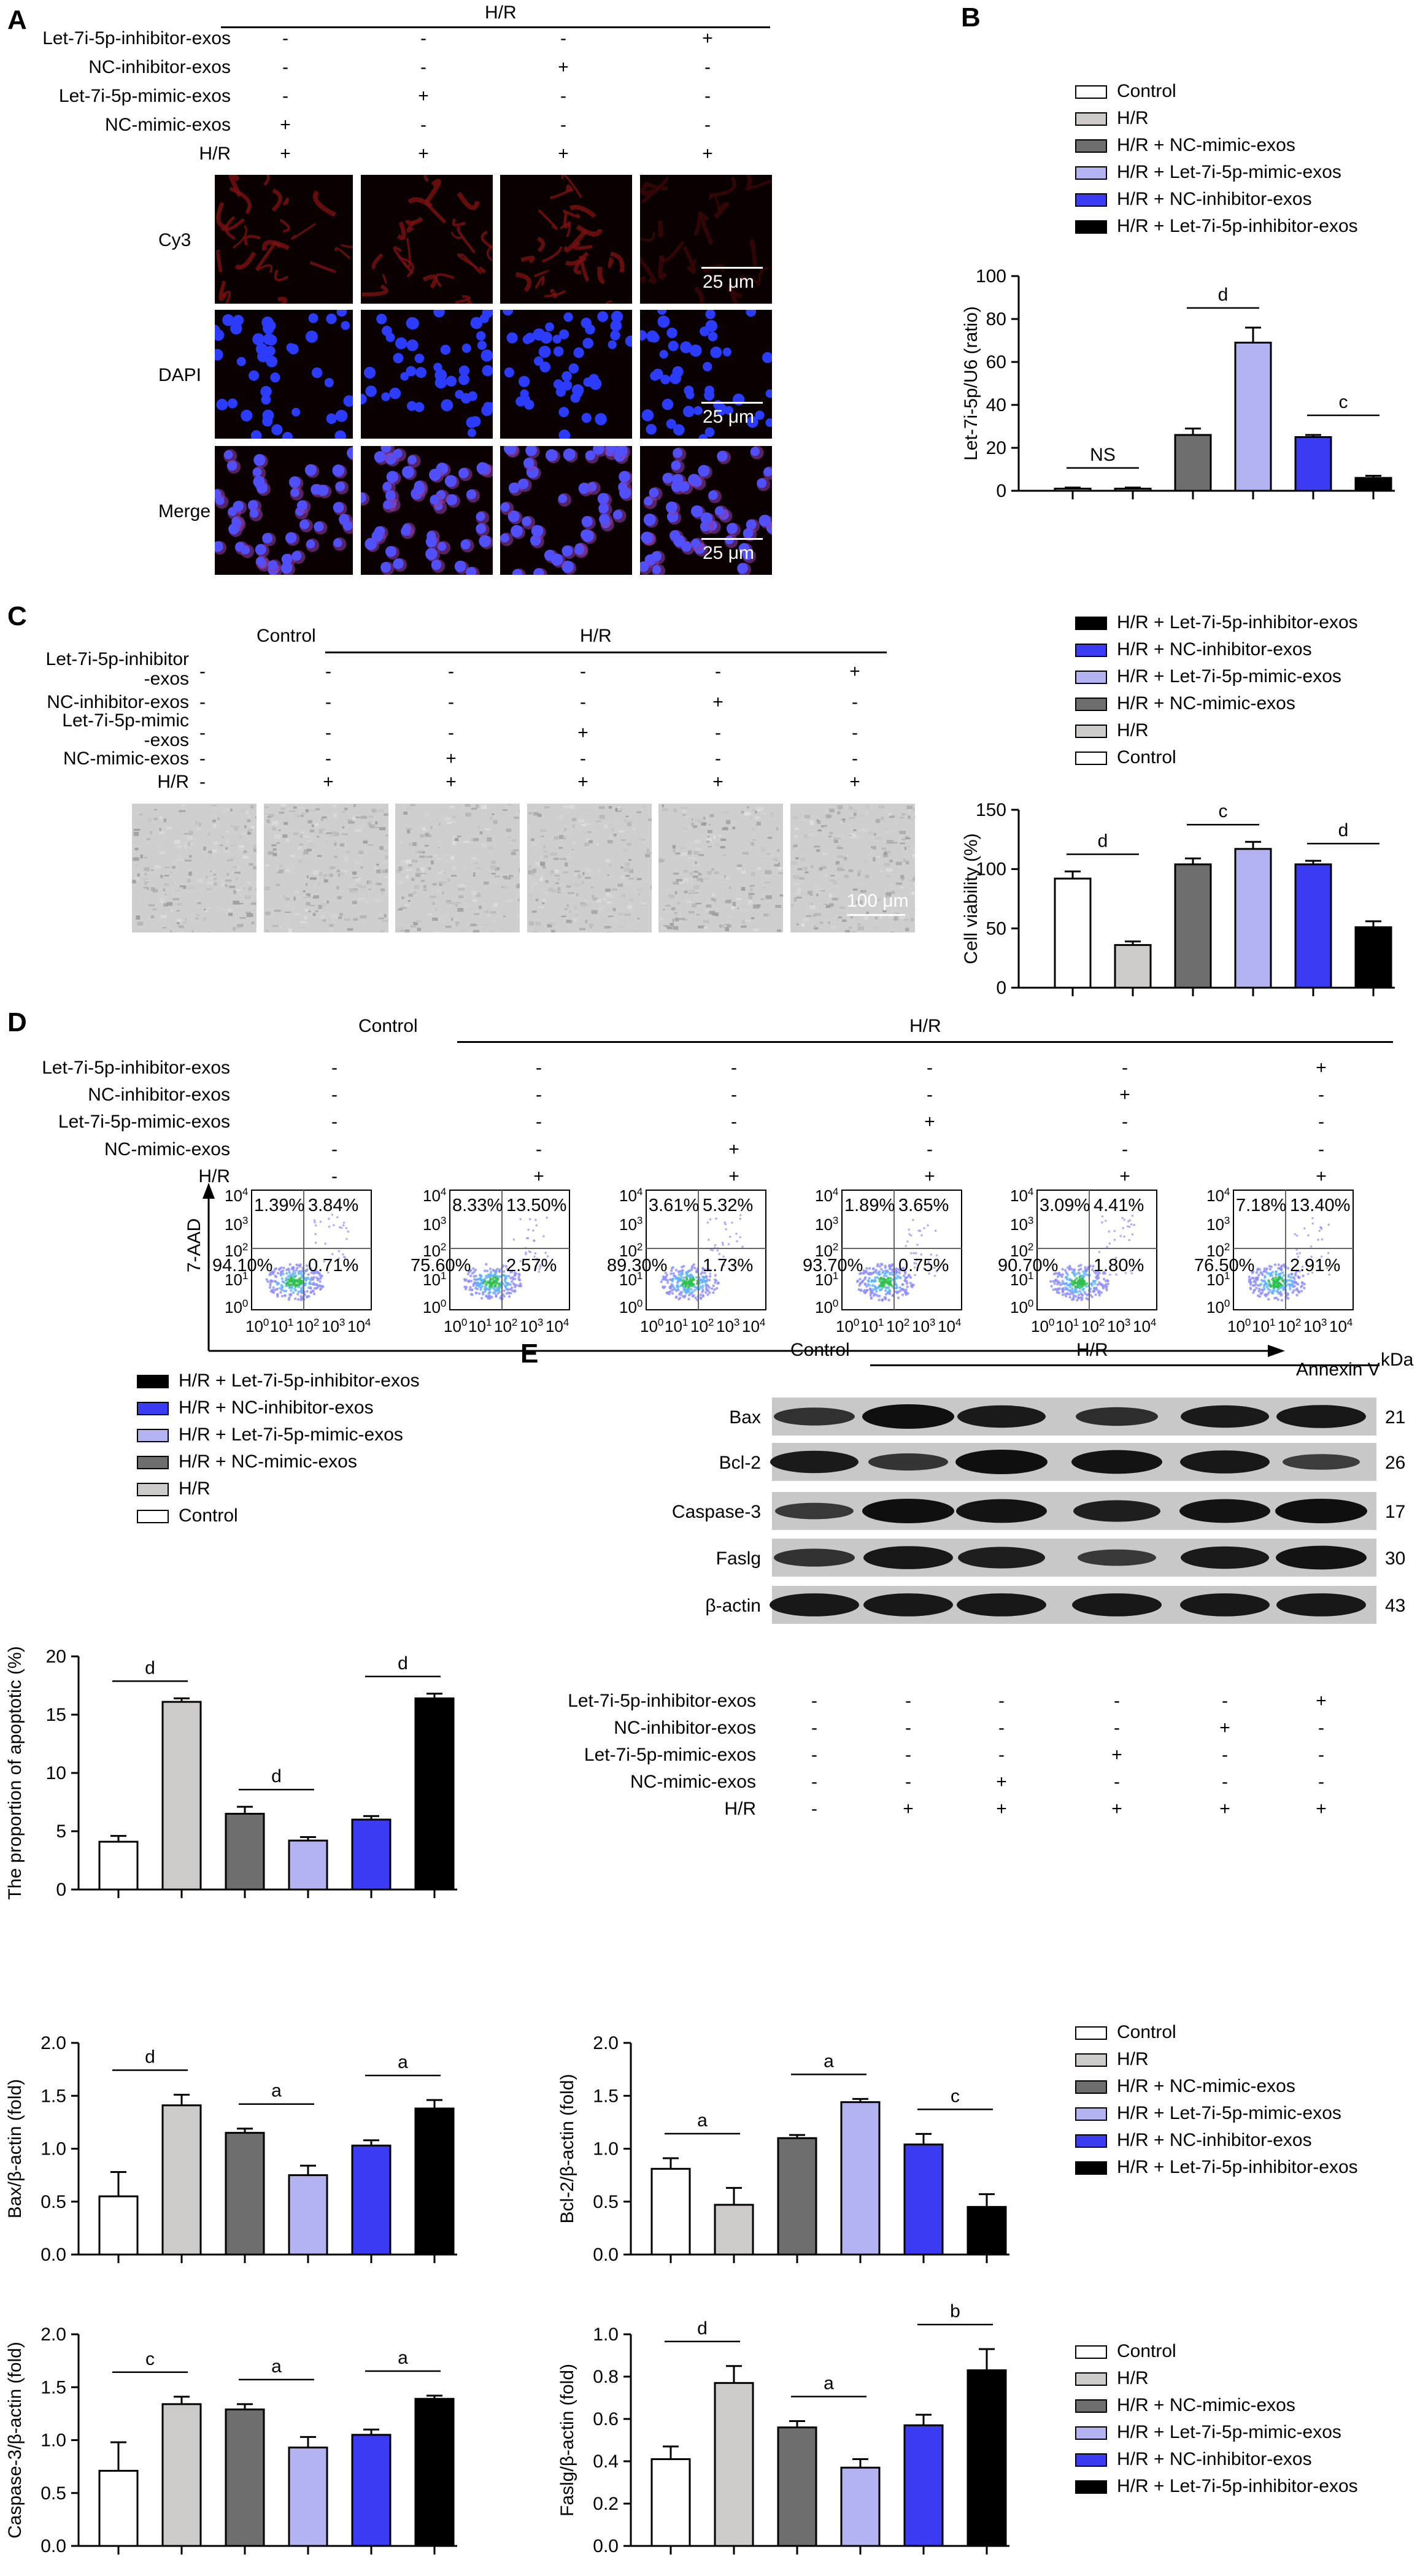 This screenshot has width=1420, height=2576. What do you see at coordinates (1395, 1417) in the screenshot?
I see `blot-kda-value: 21` at bounding box center [1395, 1417].